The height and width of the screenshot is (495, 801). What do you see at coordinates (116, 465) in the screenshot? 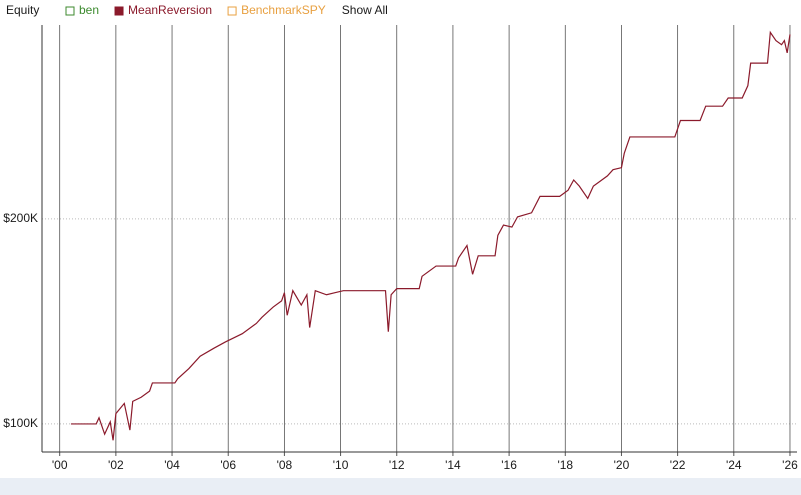
I see `x-tick-label: '02` at bounding box center [116, 465].